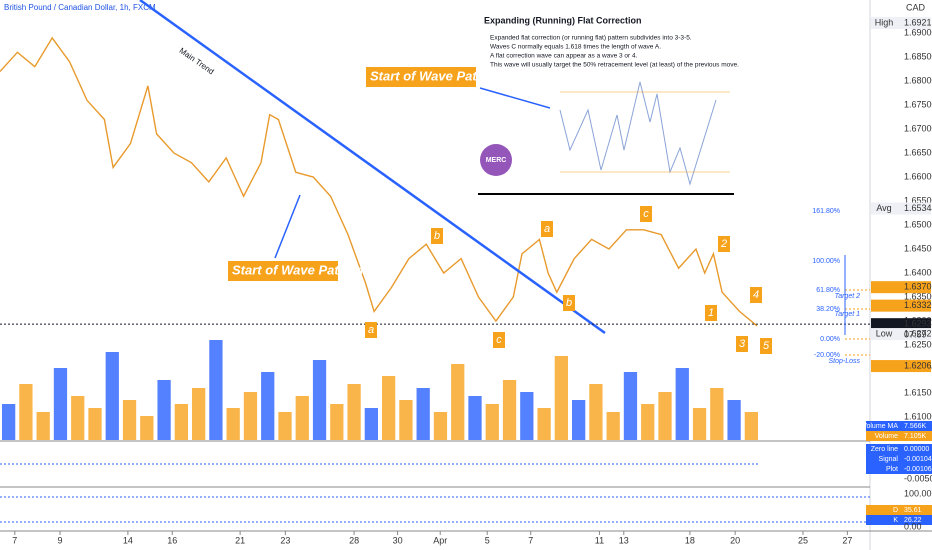  Describe the element at coordinates (398, 540) in the screenshot. I see `x-tick-label: 30` at that location.